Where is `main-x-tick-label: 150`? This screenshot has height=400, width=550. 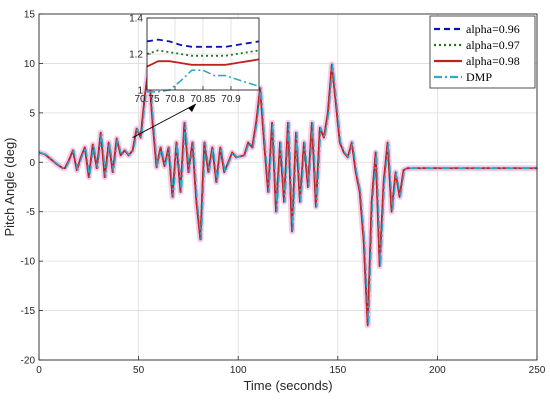
main-x-tick-label: 150 is located at coordinates (337, 370).